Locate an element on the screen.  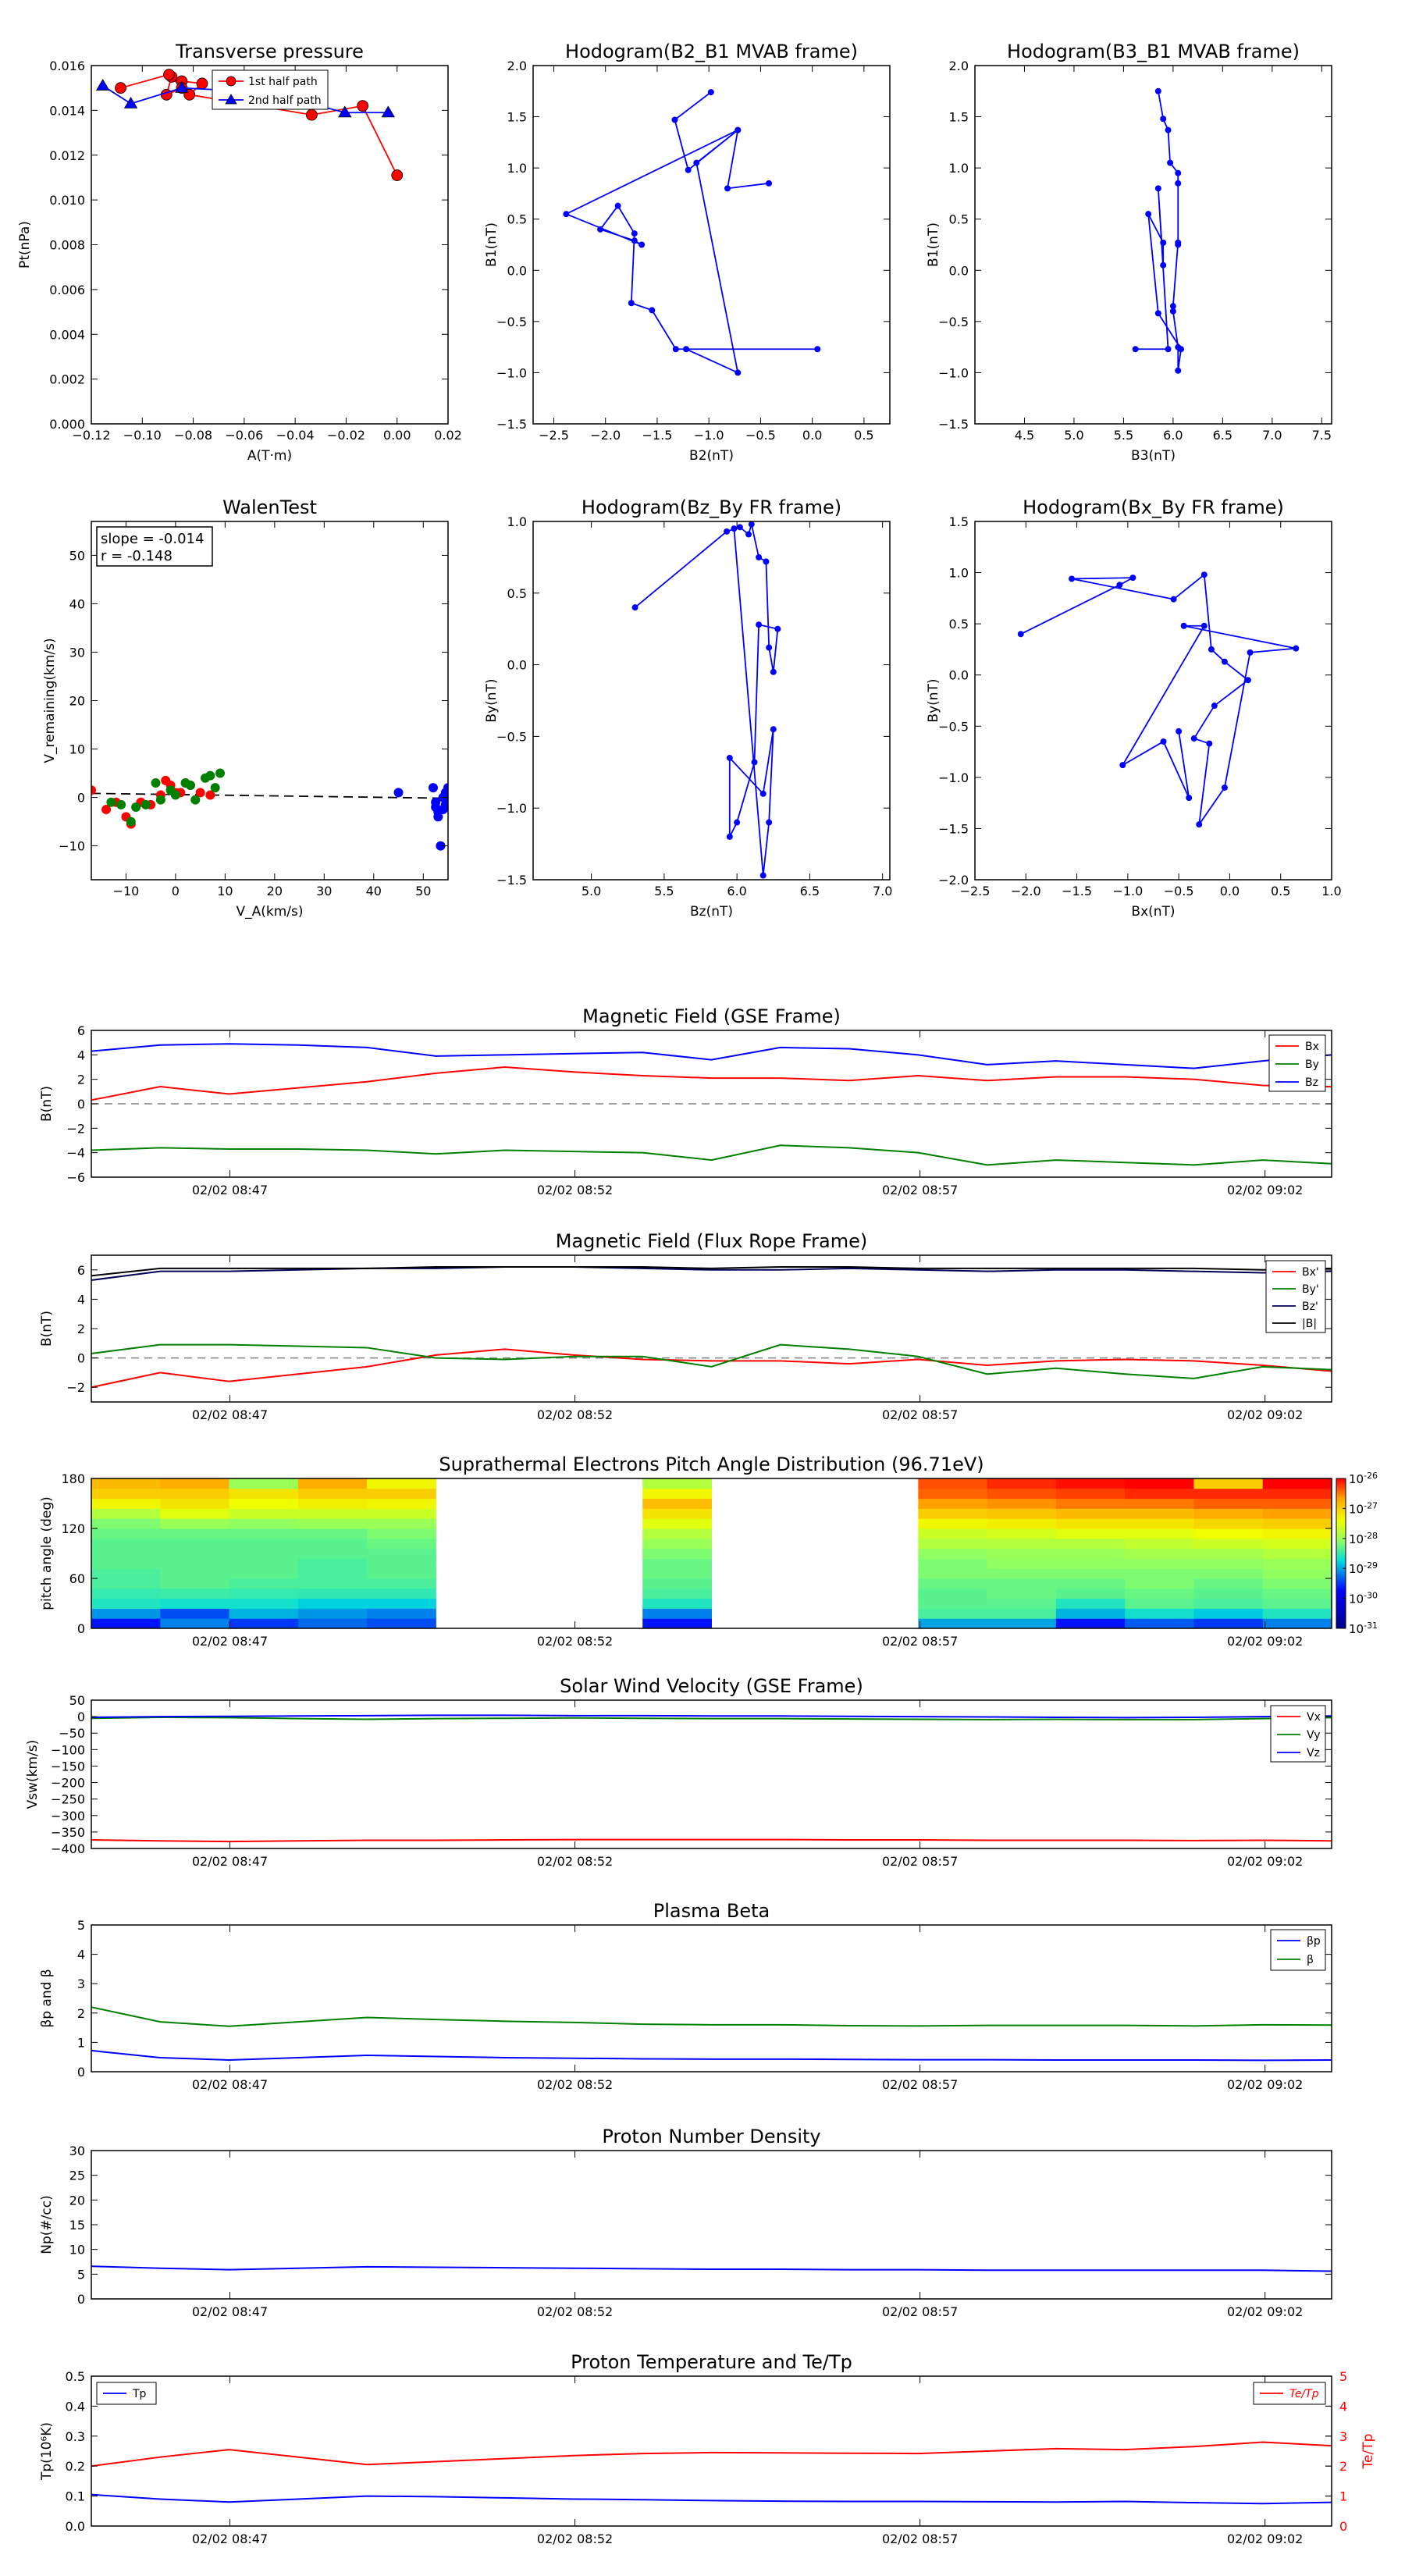
plasma-beta-legend: βp β is located at coordinates (1298, 1950).